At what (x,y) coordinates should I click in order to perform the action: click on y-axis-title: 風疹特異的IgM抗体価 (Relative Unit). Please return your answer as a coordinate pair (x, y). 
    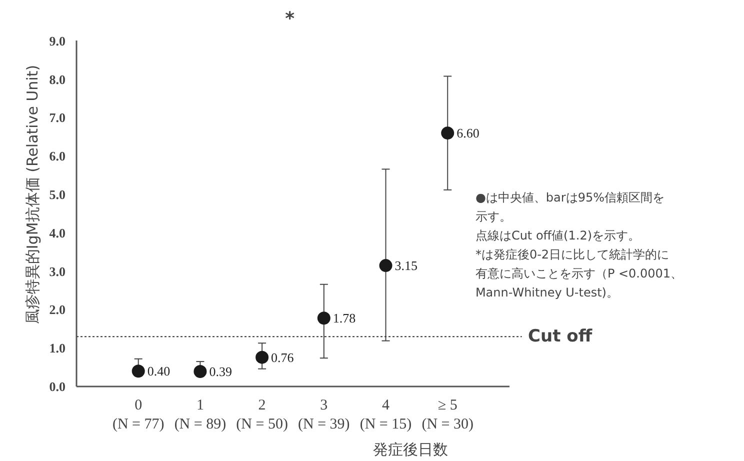
    Looking at the image, I should click on (32, 194).